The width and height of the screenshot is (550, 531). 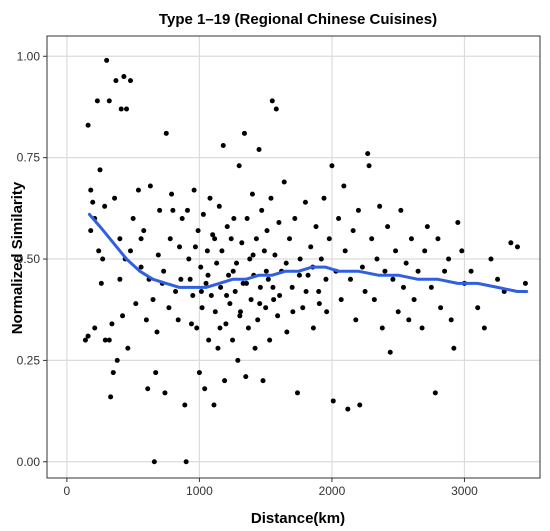 What do you see at coordinates (29, 360) in the screenshot?
I see `y-tick-label: 0.25` at bounding box center [29, 360].